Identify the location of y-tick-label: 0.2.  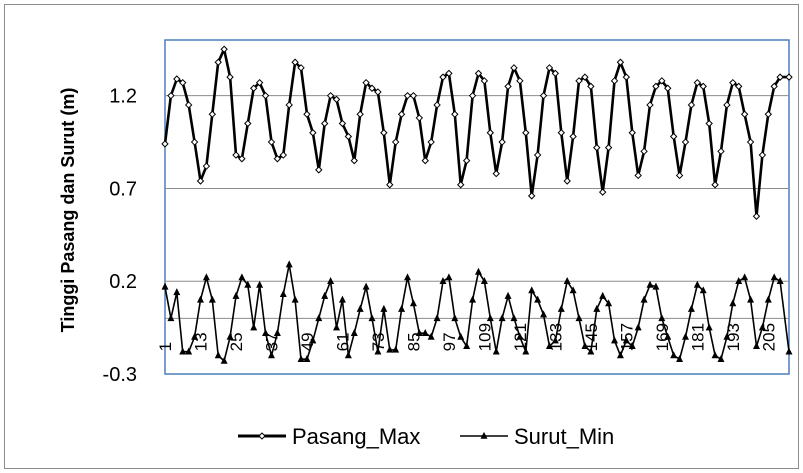
(123, 282).